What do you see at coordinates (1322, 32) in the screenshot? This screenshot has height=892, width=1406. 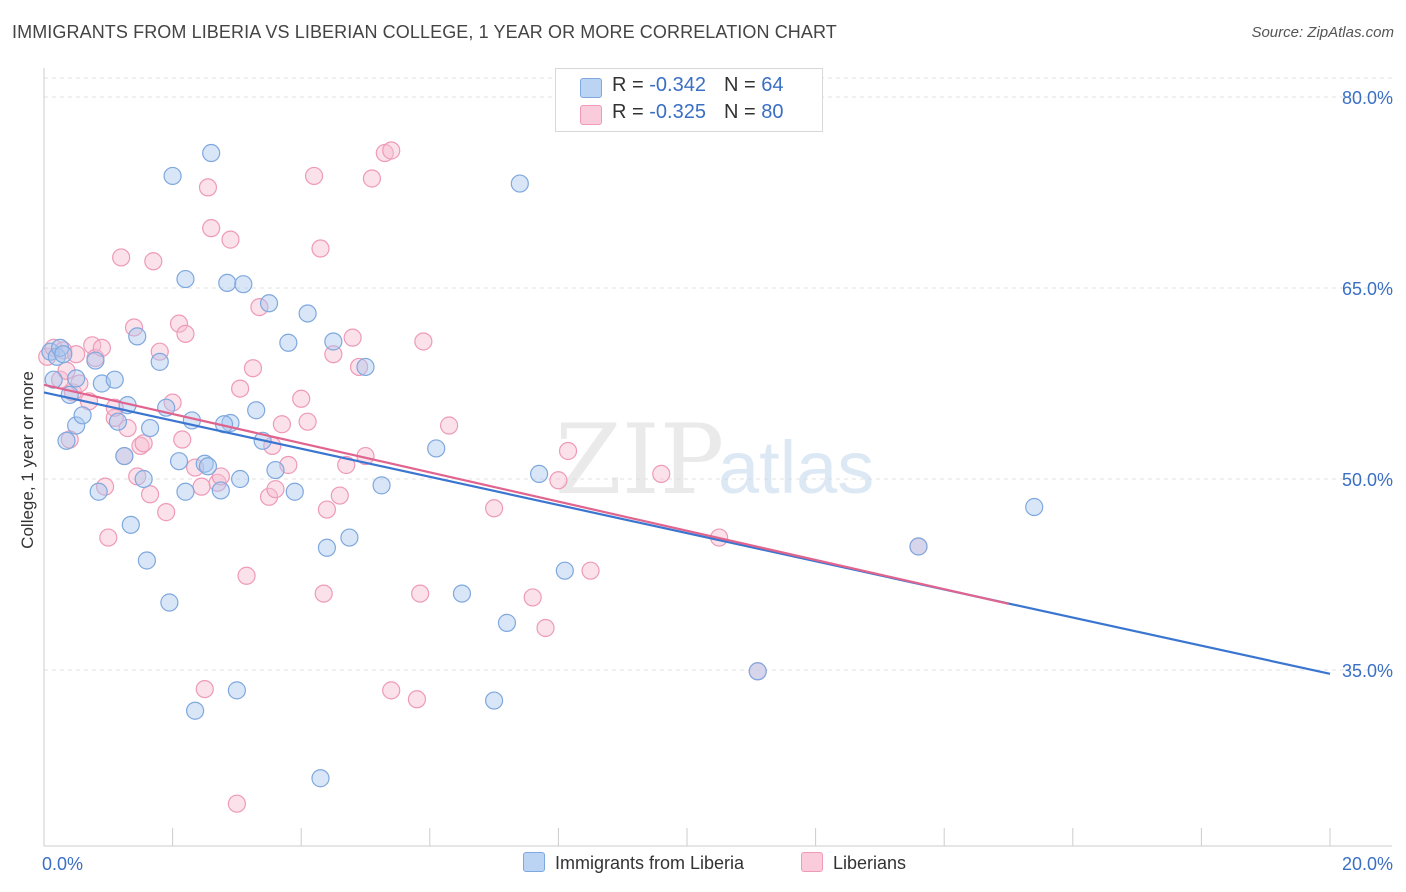 I see `chart-source: Source: ZipAtlas.com` at bounding box center [1322, 32].